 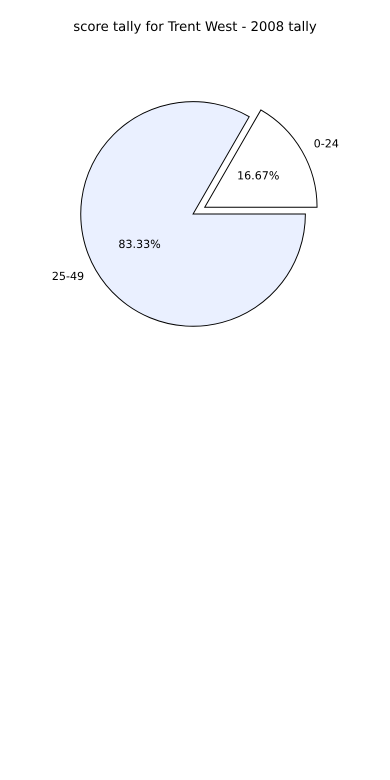 I want to click on slice-label: 0-24, so click(x=326, y=143).